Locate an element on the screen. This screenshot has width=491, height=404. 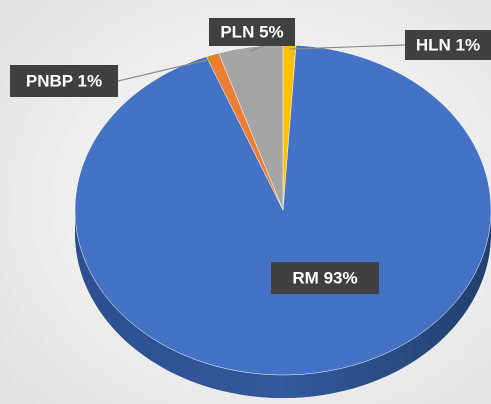
data-label: RM 93% is located at coordinates (324, 277).